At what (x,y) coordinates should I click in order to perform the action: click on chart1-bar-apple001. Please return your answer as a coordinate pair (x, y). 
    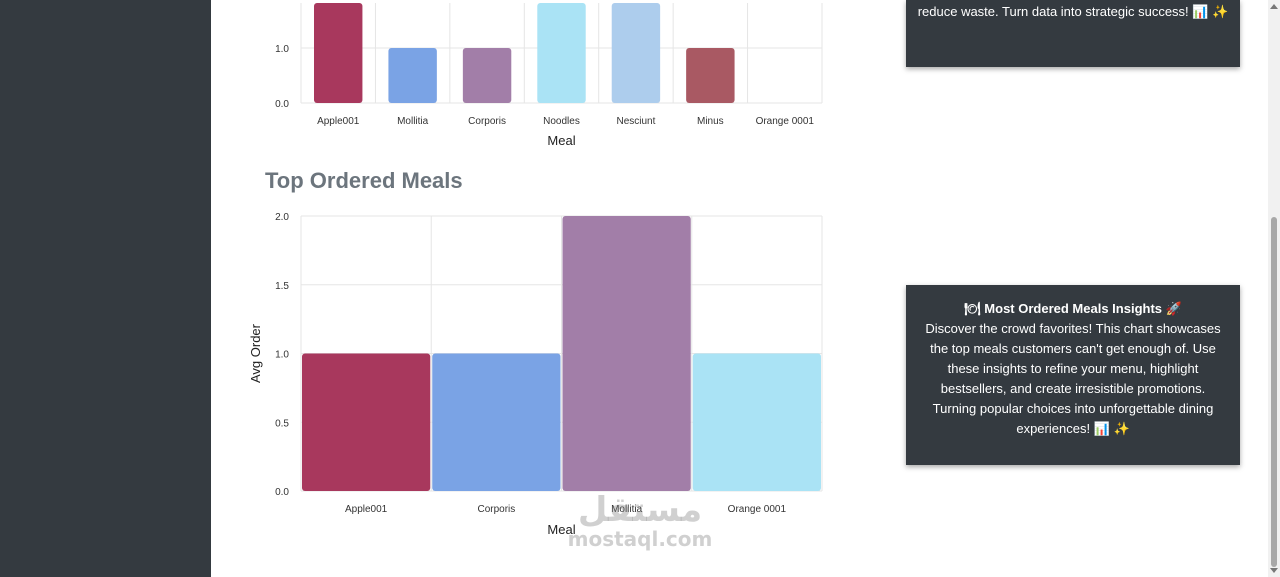
    Looking at the image, I should click on (366, 422).